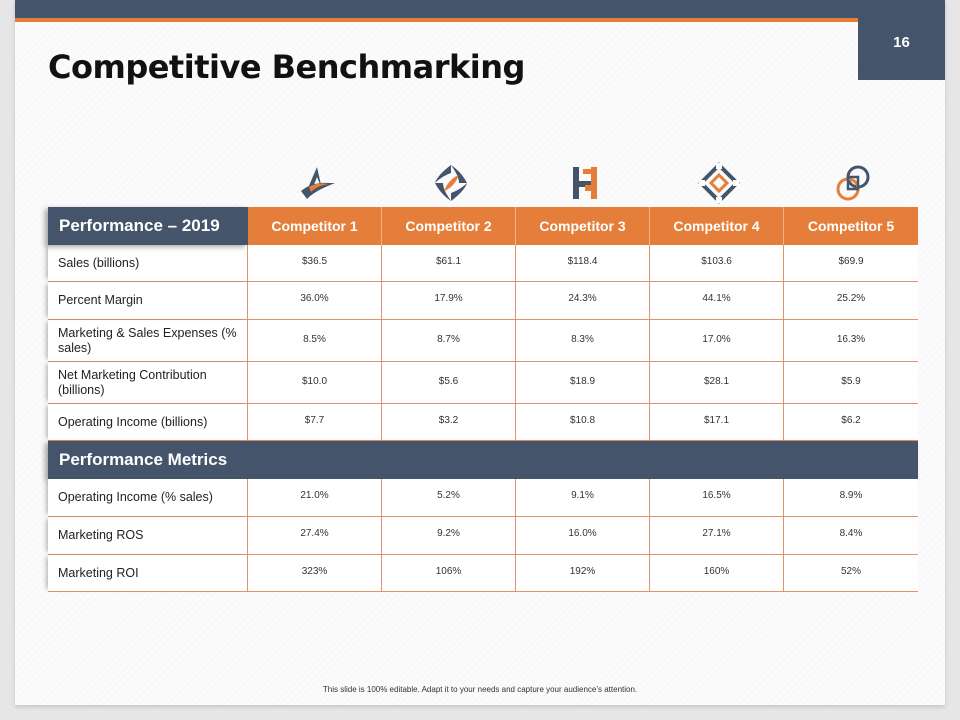 The height and width of the screenshot is (720, 960). Describe the element at coordinates (850, 571) in the screenshot. I see `cell-value: 52%` at that location.